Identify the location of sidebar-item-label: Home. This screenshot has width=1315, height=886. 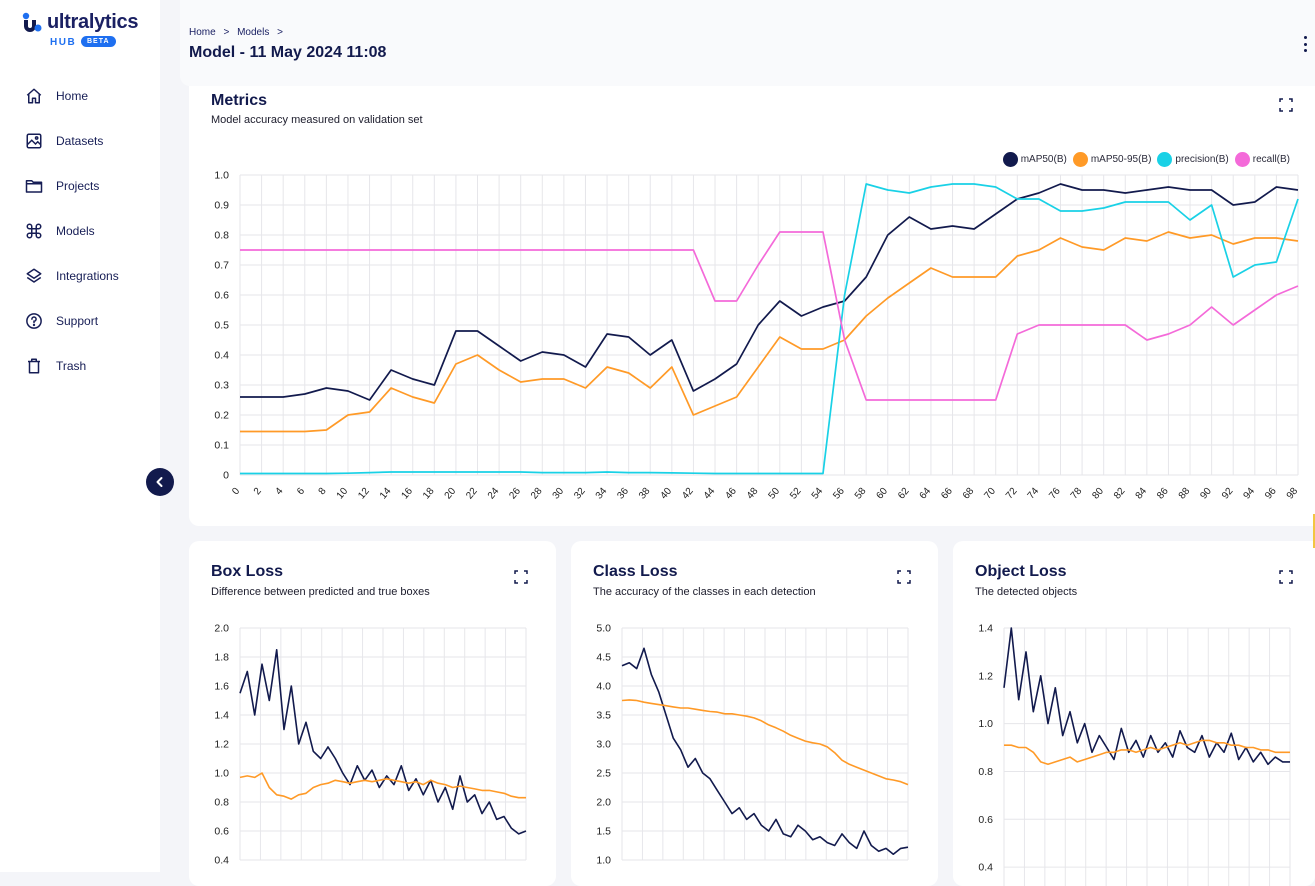
(72, 95).